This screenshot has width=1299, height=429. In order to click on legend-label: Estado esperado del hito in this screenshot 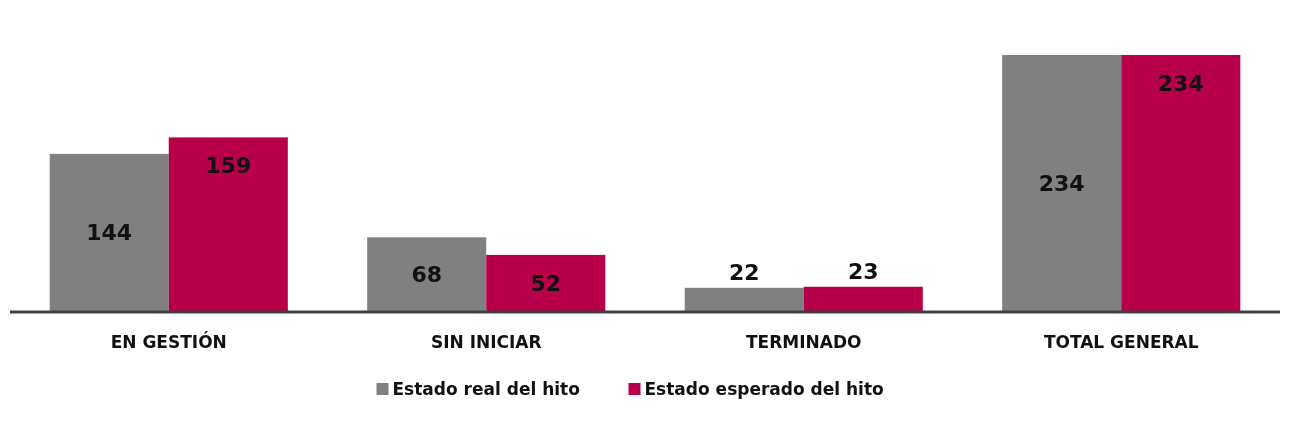, I will do `click(764, 389)`.